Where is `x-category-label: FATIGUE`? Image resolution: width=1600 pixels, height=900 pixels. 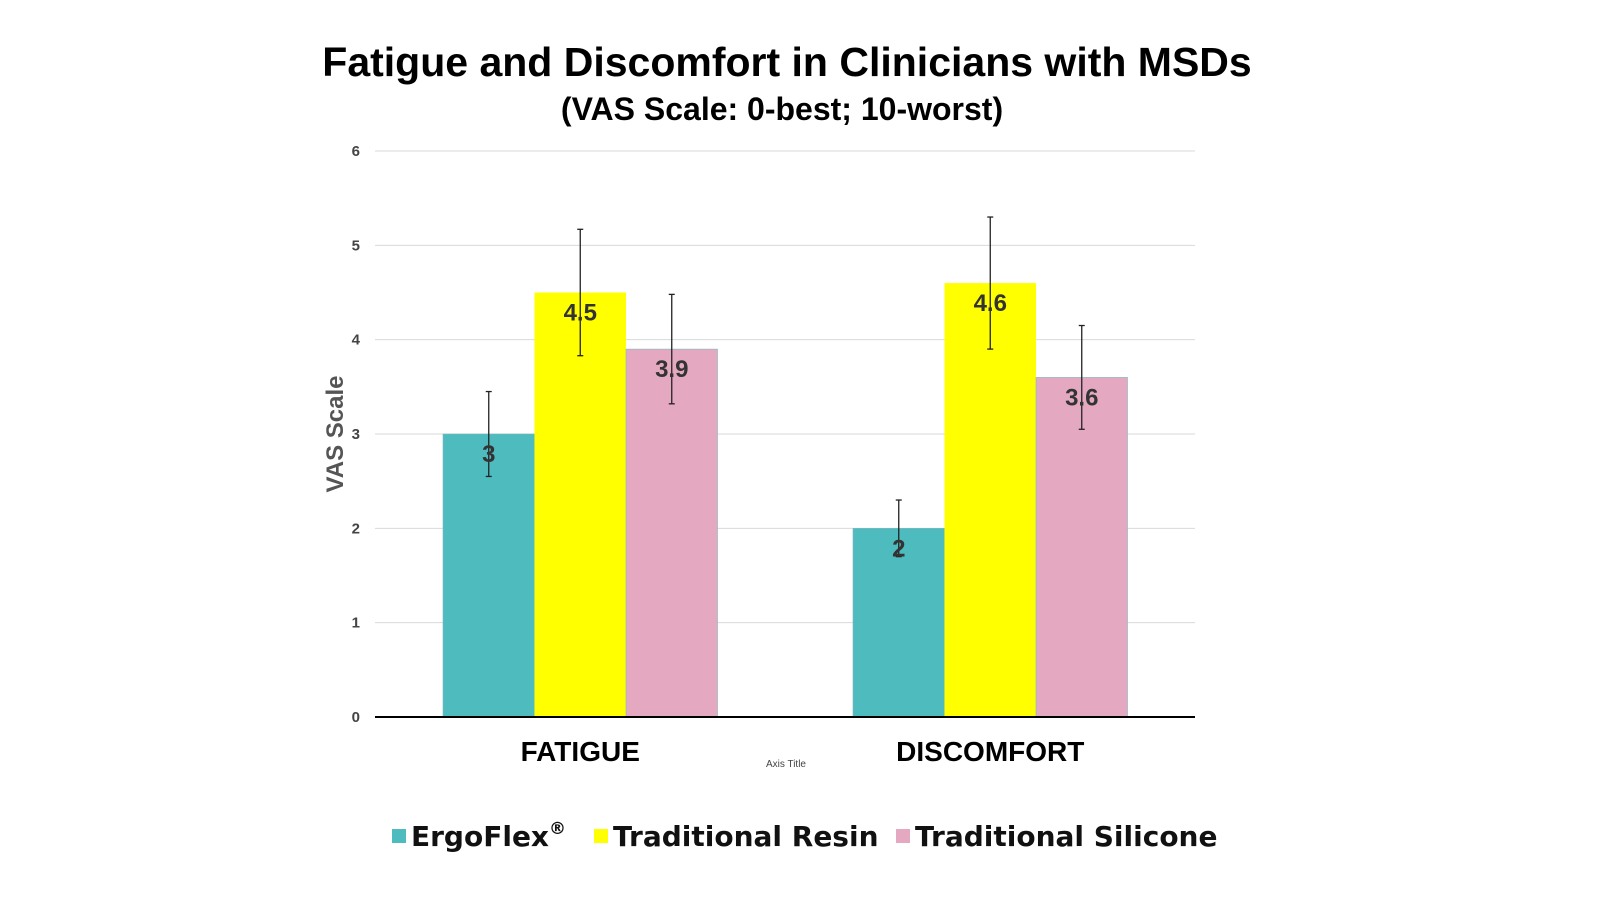
x-category-label: FATIGUE is located at coordinates (580, 751).